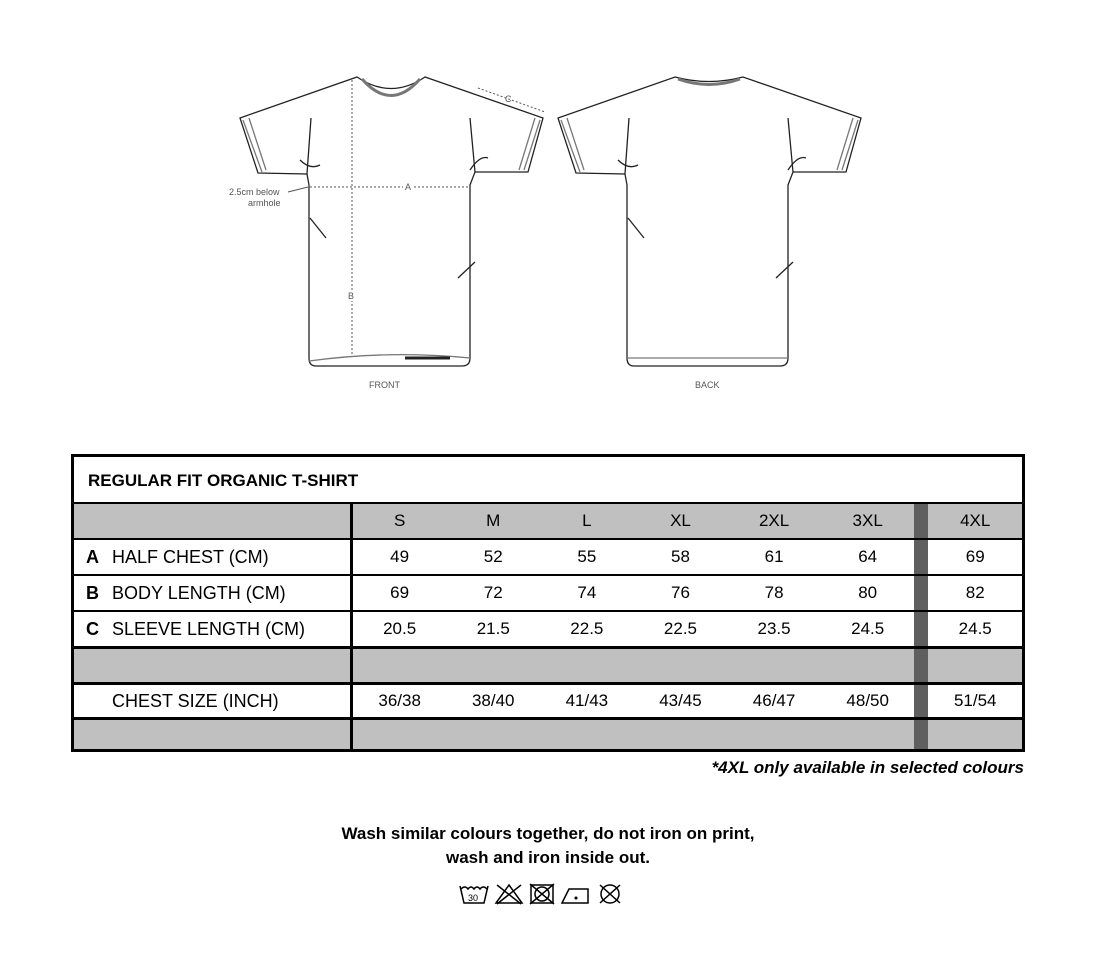 The width and height of the screenshot is (1096, 969). What do you see at coordinates (587, 556) in the screenshot?
I see `value-cell: 55` at bounding box center [587, 556].